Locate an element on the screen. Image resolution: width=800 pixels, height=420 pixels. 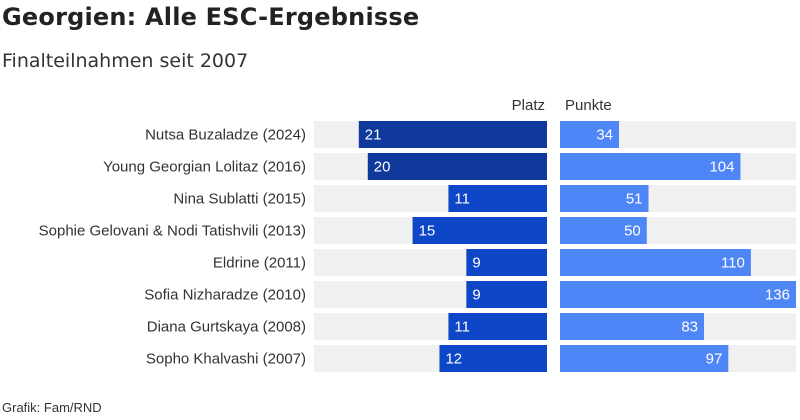
category-label: Sofia Nizharadze (2010) is located at coordinates (225, 295).